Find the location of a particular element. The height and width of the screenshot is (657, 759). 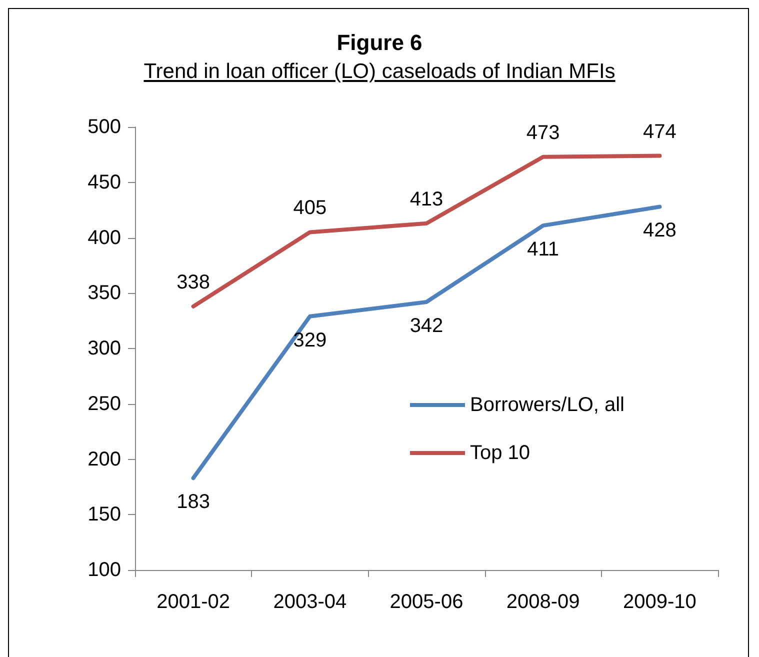

data-label: 329 is located at coordinates (310, 340).